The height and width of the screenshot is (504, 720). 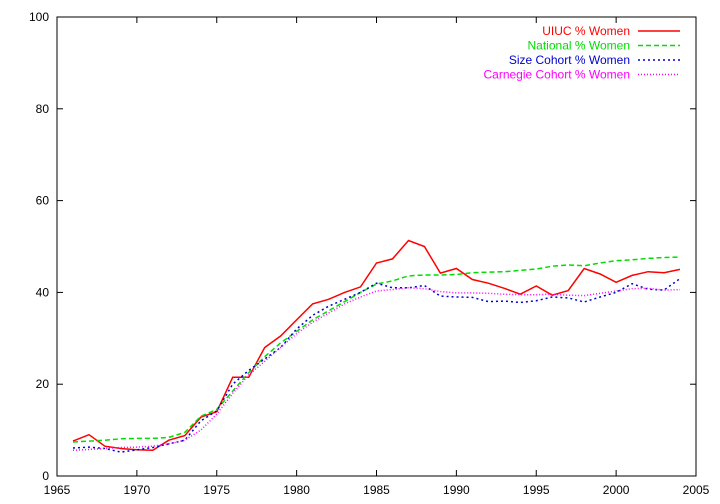 I want to click on x-tick-label: 2000, so click(x=616, y=490).